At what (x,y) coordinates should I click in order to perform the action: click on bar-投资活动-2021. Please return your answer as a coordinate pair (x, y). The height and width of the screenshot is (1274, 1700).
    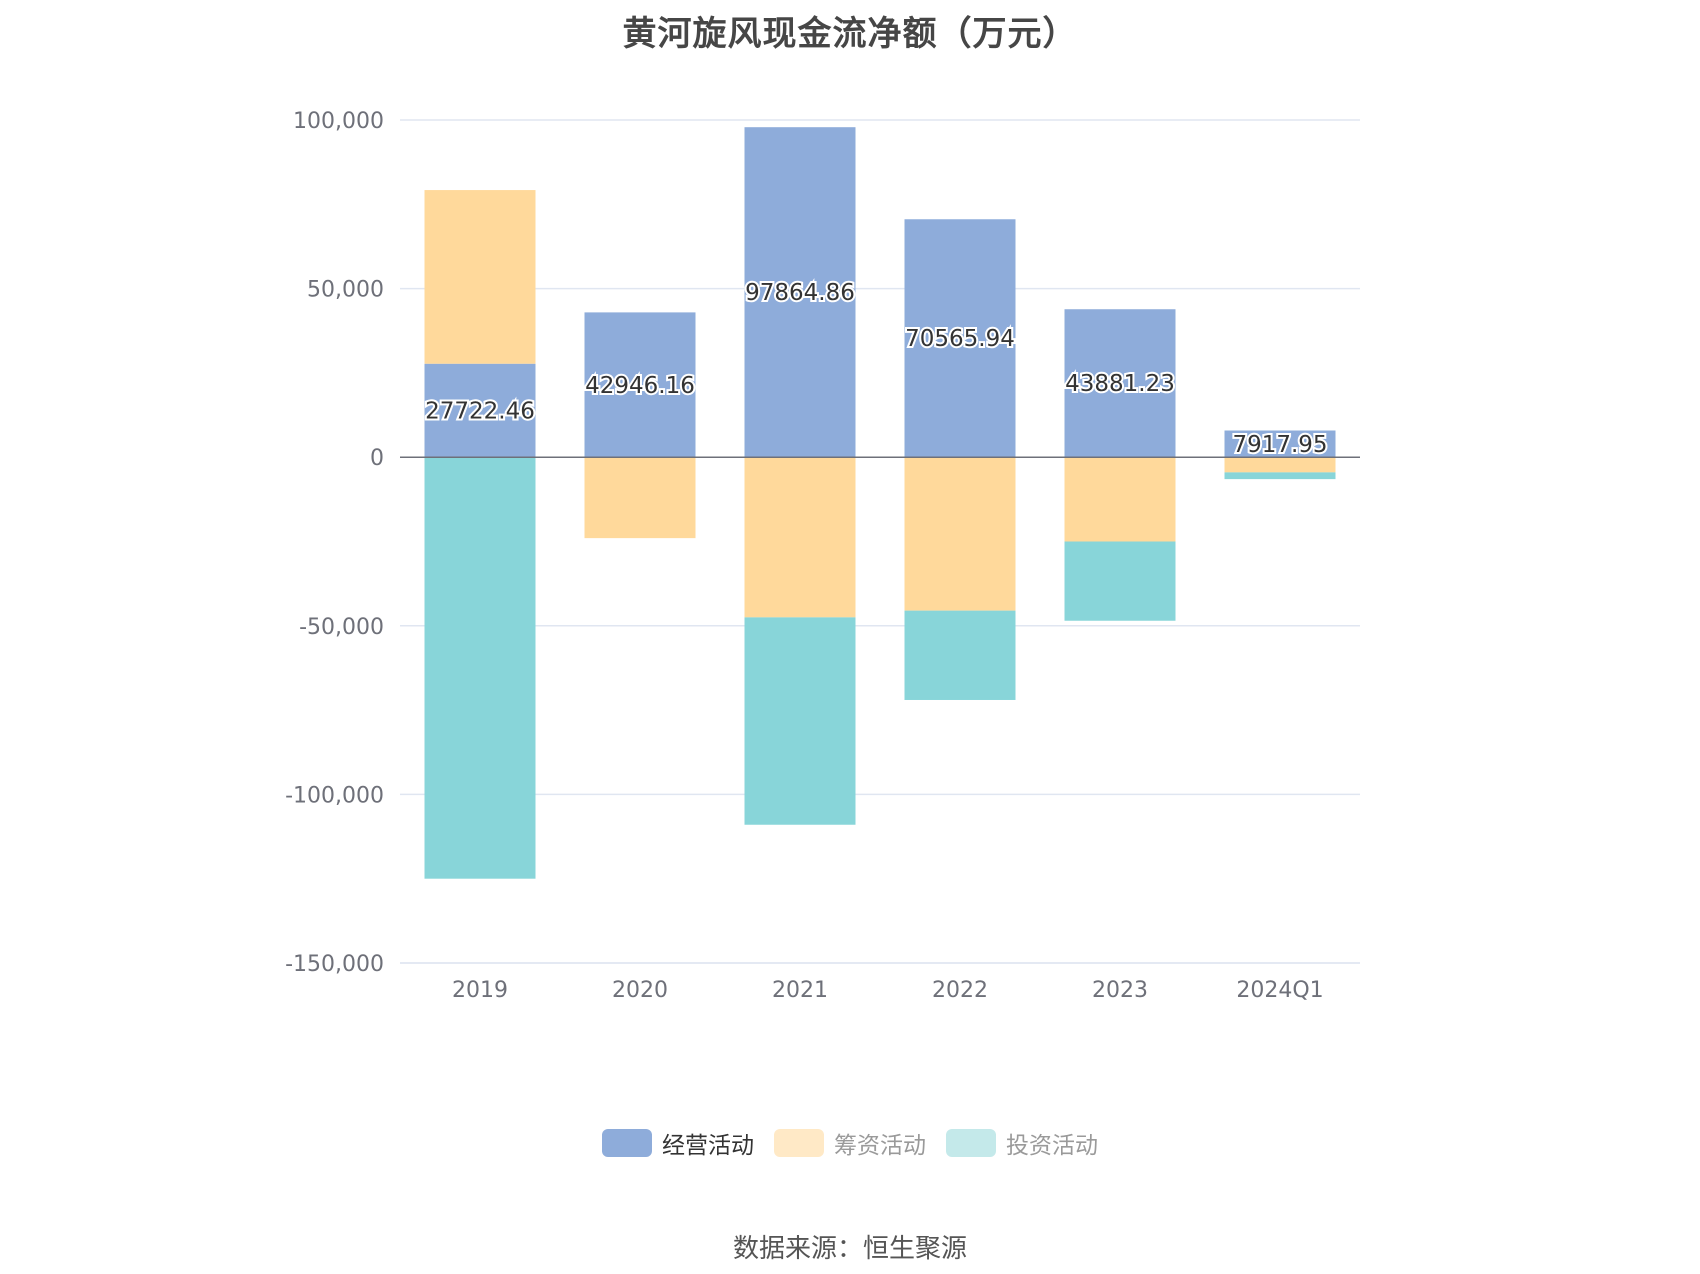
    Looking at the image, I should click on (800, 721).